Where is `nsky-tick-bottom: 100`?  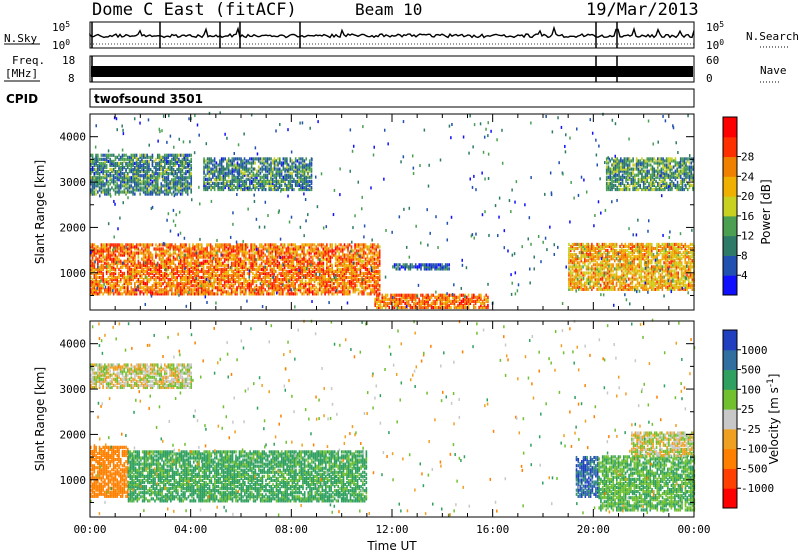 nsky-tick-bottom: 100 is located at coordinates (61, 45).